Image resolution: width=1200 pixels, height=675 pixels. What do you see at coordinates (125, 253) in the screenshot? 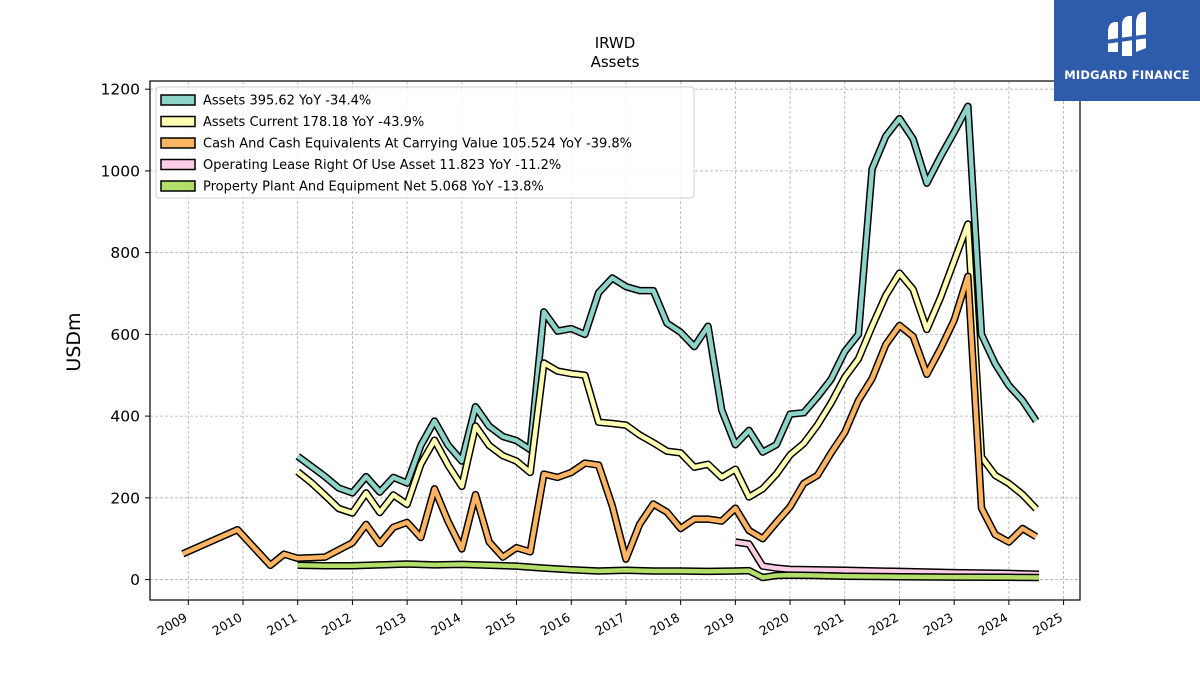
I see `y-tick-label: 800` at bounding box center [125, 253].